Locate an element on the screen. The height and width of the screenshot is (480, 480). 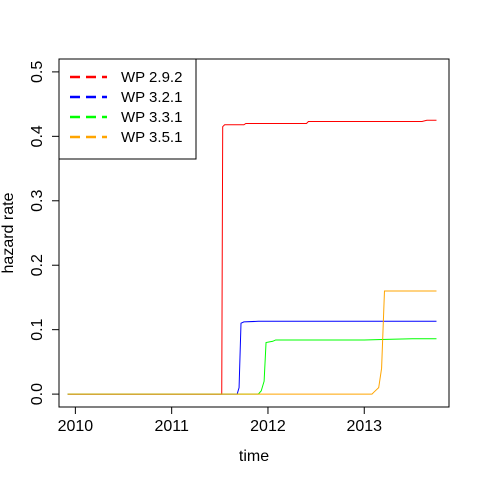
legend-label-2: WP 3.2.1 is located at coordinates (151, 97).